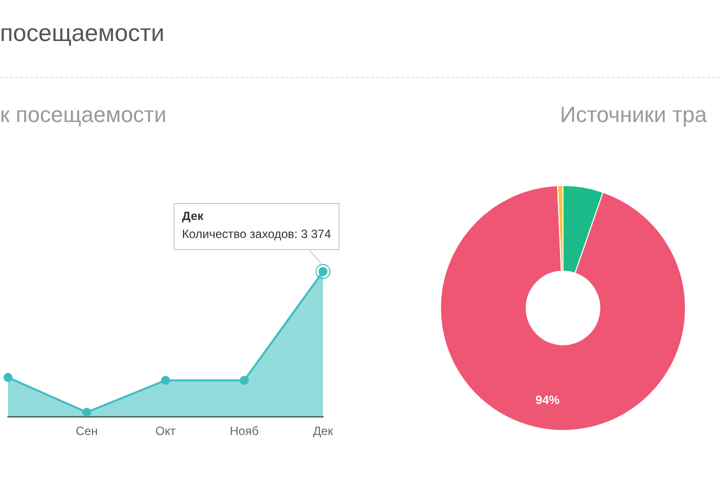 The width and height of the screenshot is (720, 480). I want to click on chart-title: к посещаемости, so click(83, 115).